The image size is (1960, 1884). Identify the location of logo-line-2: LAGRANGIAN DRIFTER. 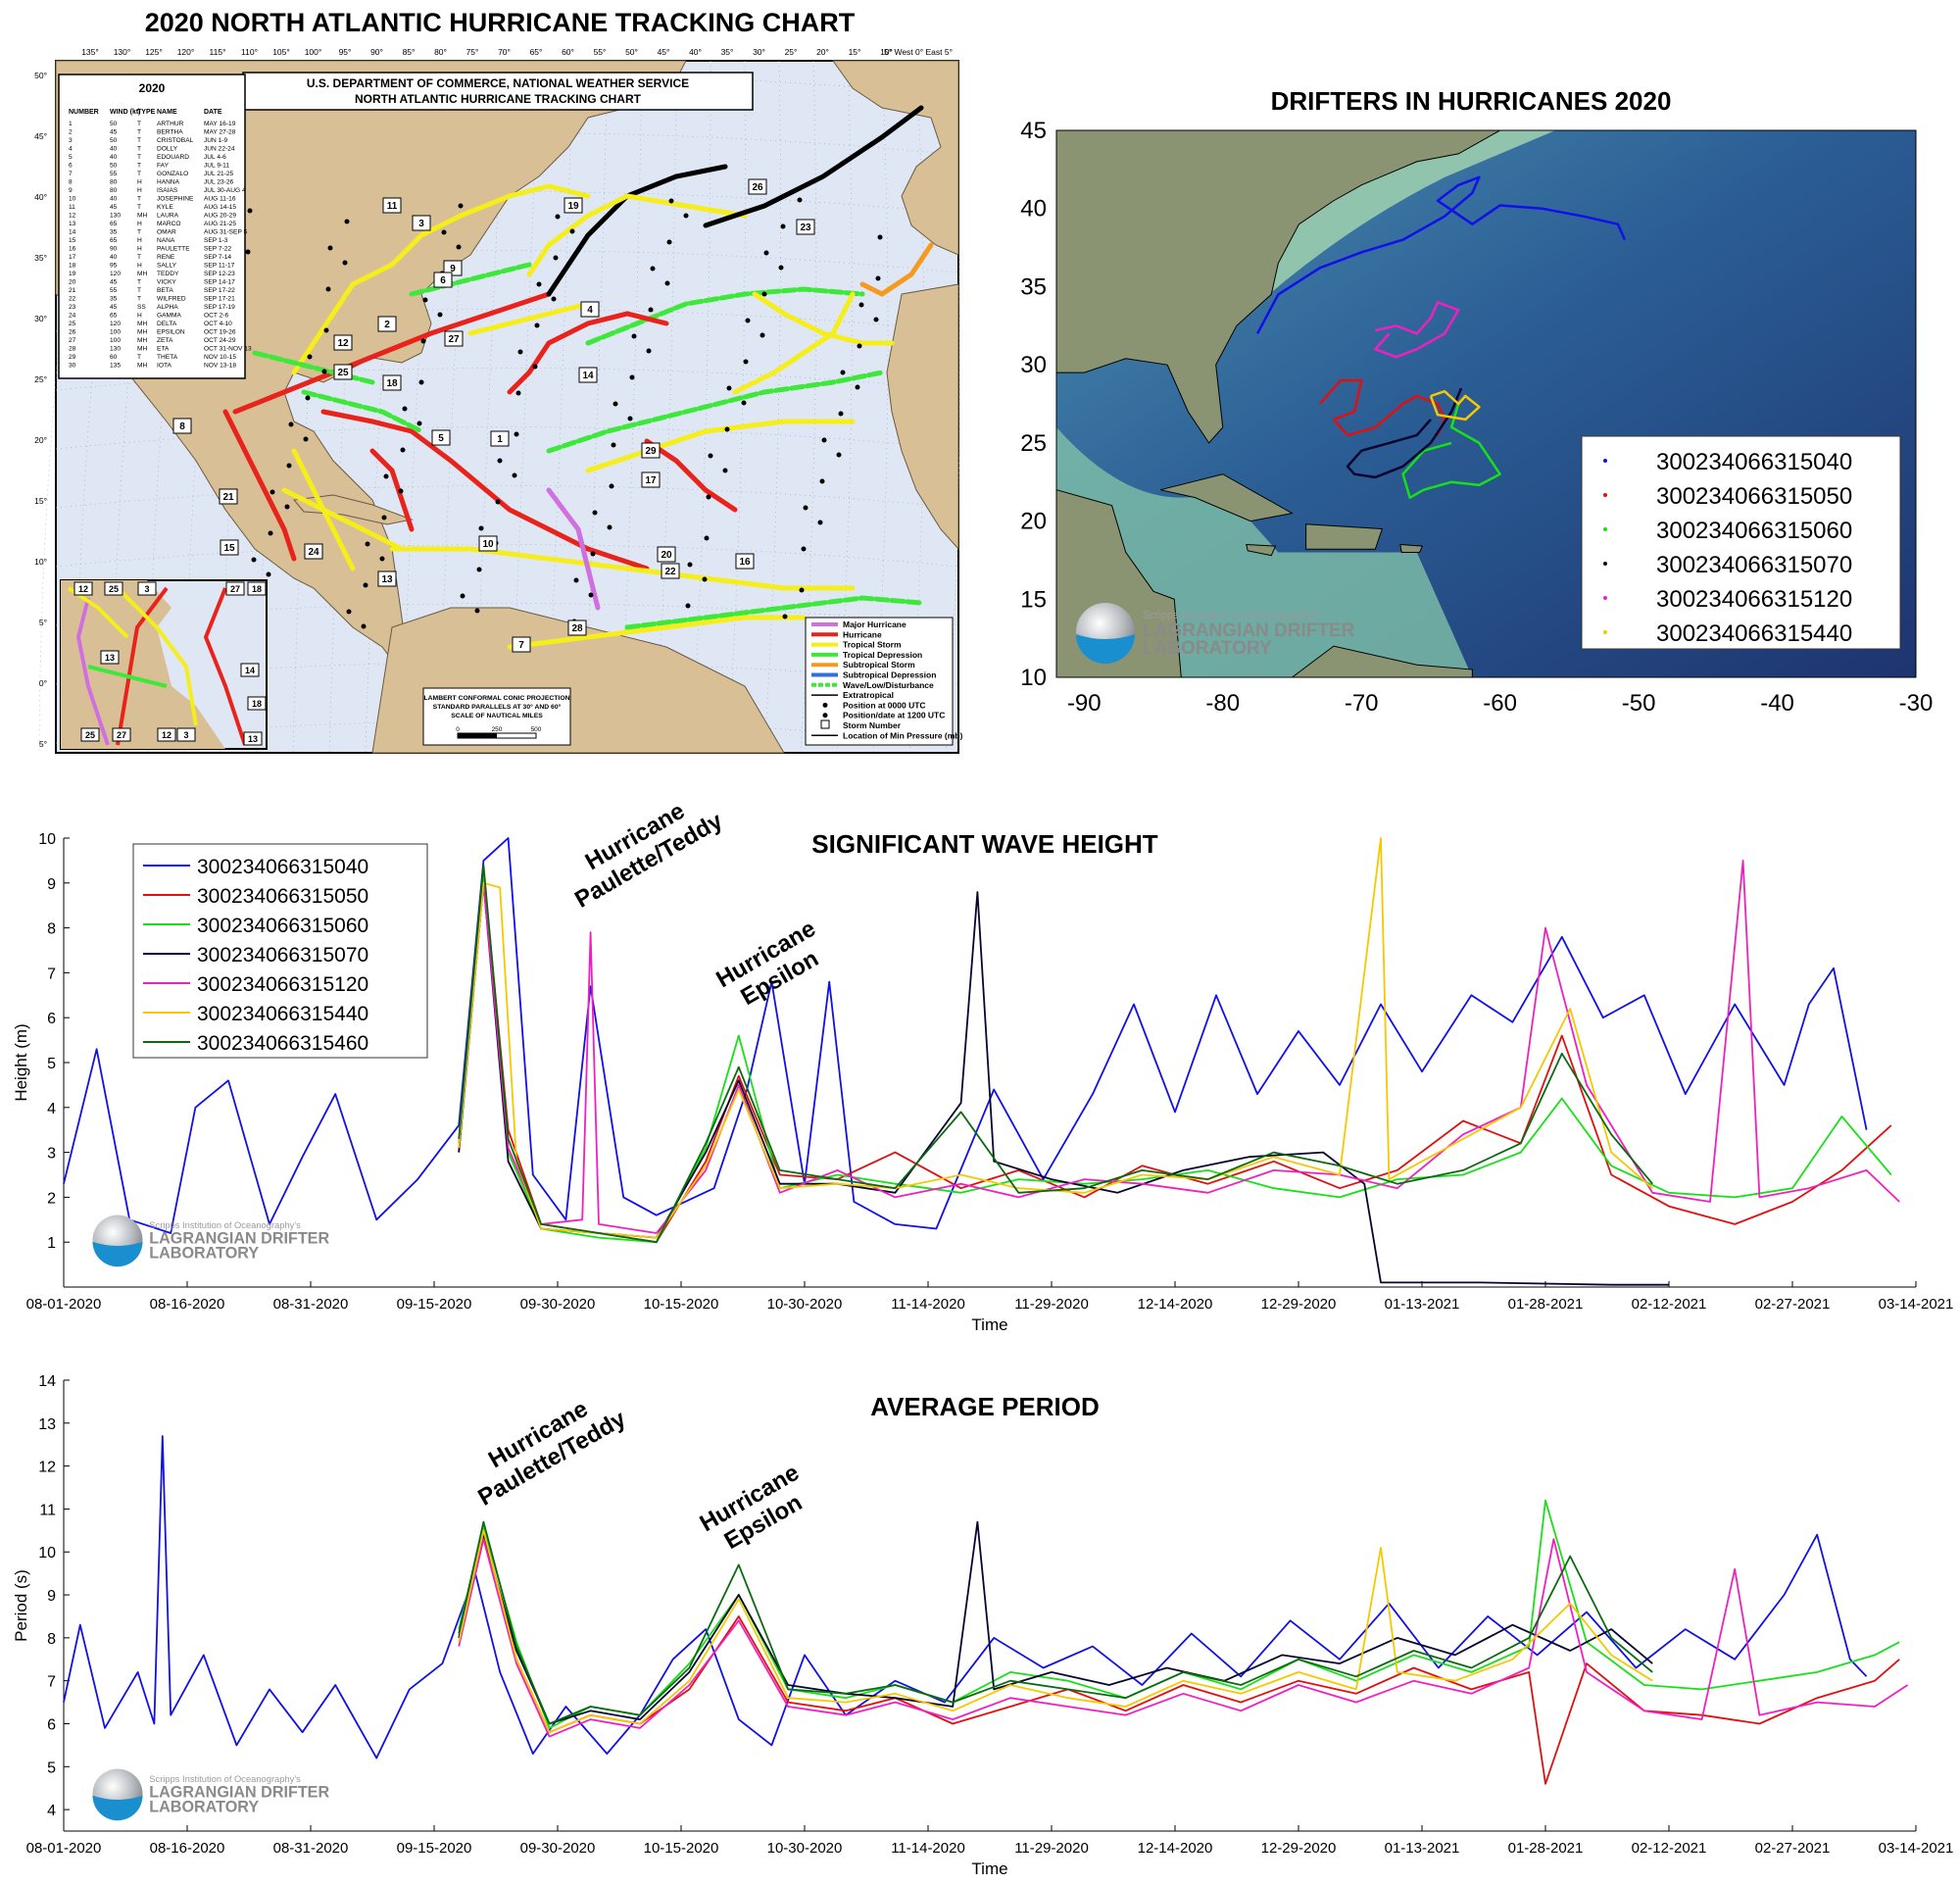
(239, 1238).